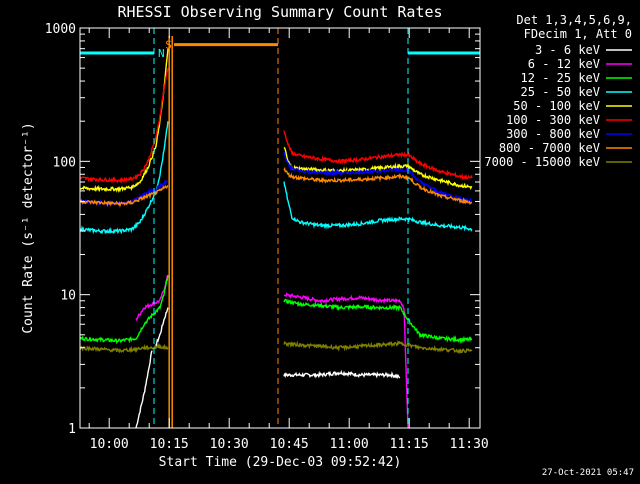  What do you see at coordinates (556, 106) in the screenshot?
I see `legend-label: 50 - 100 keV` at bounding box center [556, 106].